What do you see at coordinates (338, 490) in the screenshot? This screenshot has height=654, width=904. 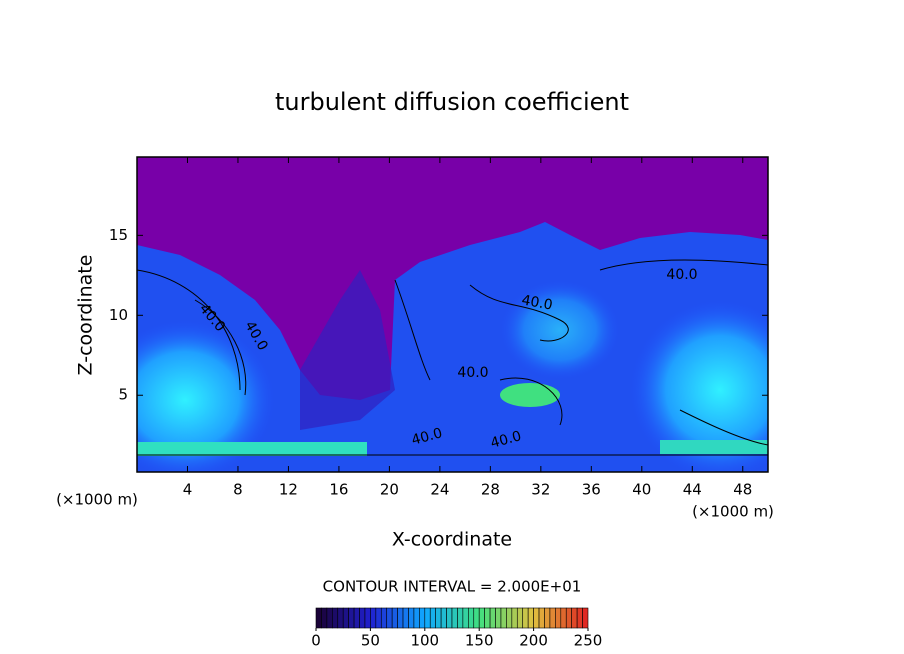 I see `x-tick-label: 16` at bounding box center [338, 490].